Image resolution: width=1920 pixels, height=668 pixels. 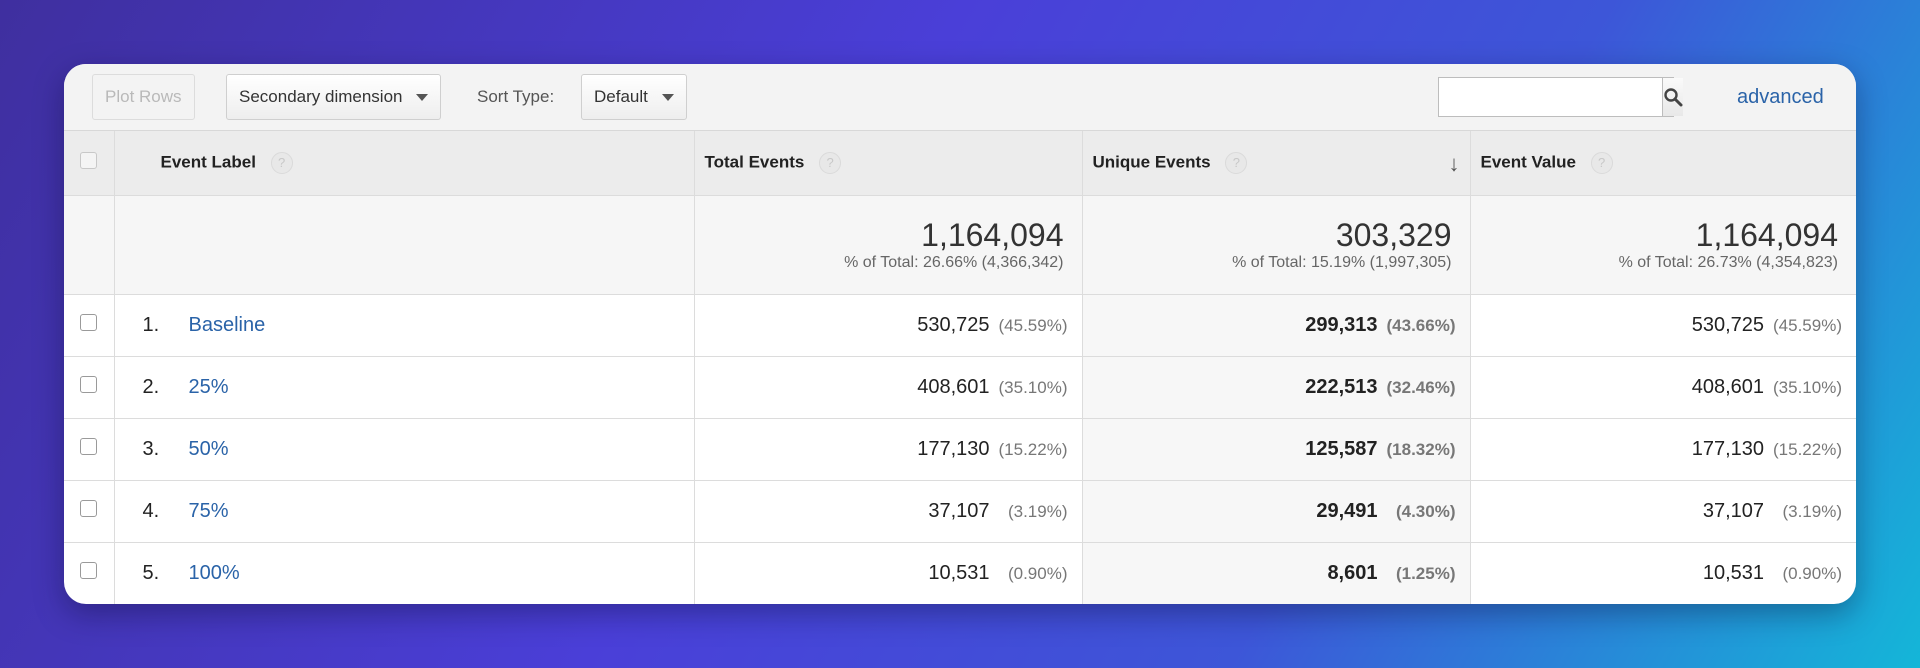 What do you see at coordinates (151, 325) in the screenshot?
I see `row-index: 1.` at bounding box center [151, 325].